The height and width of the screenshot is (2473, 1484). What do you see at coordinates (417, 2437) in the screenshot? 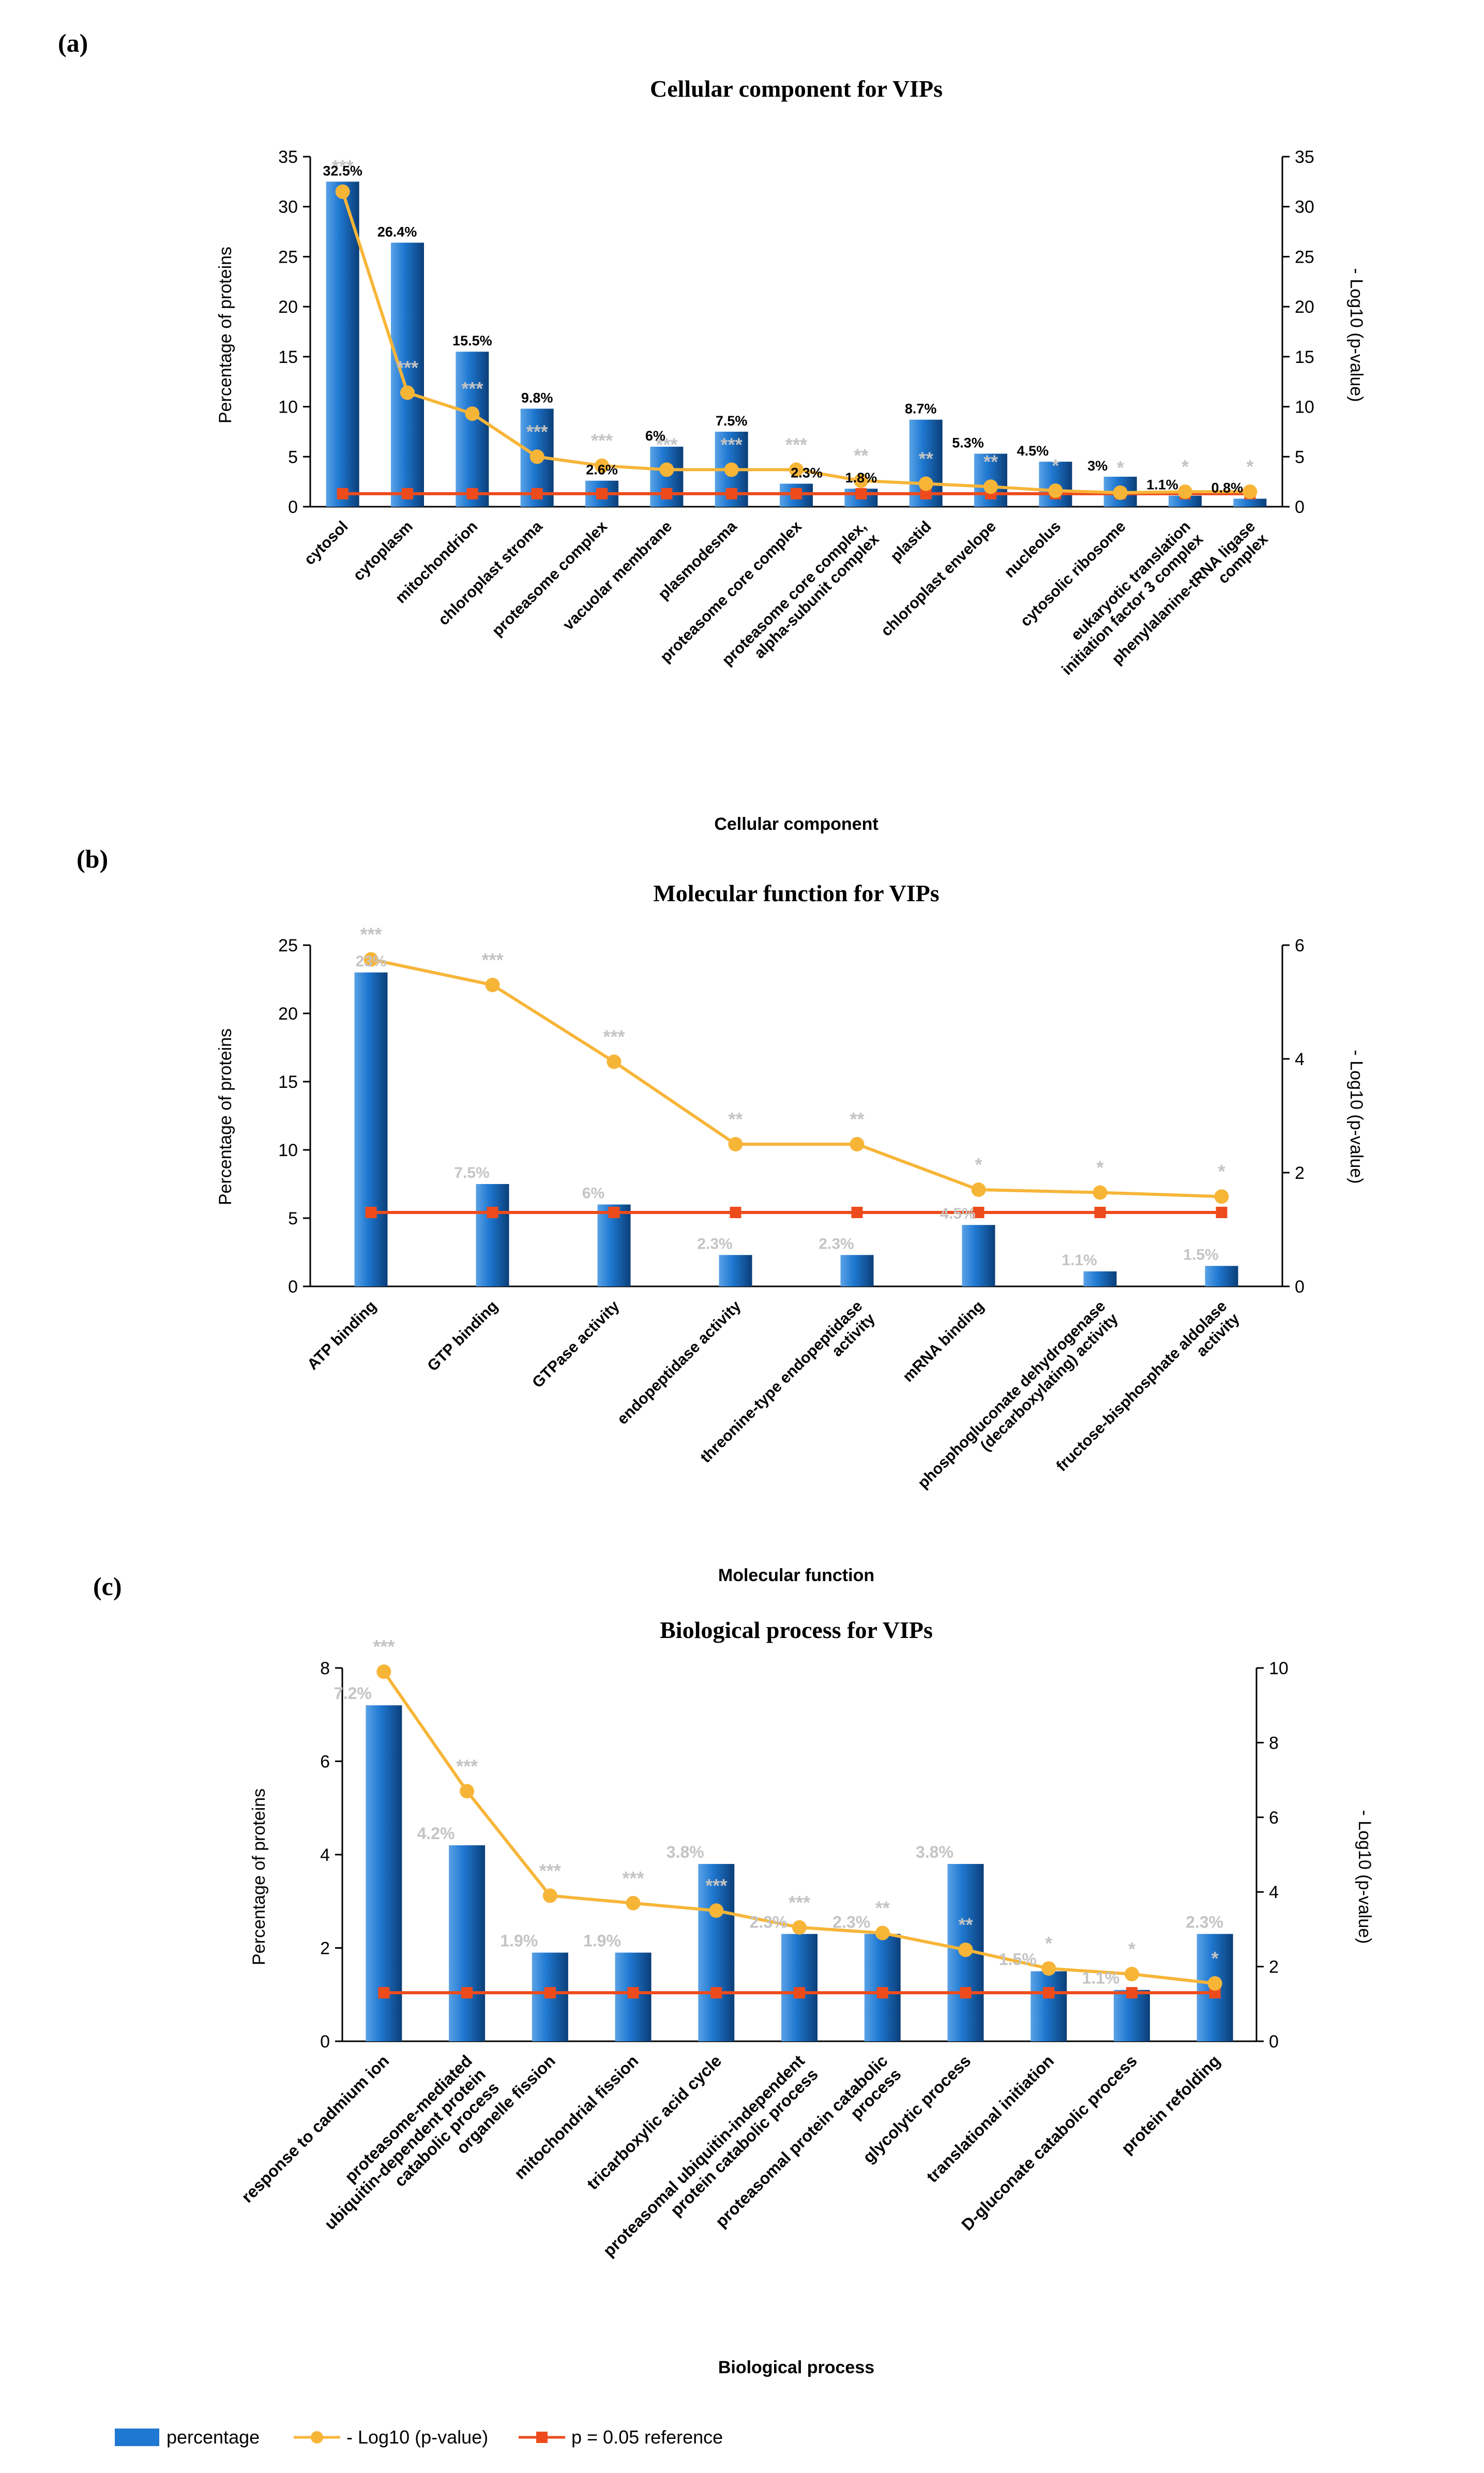
I see `legend-log10-label: - Log10 (p-value)` at bounding box center [417, 2437].